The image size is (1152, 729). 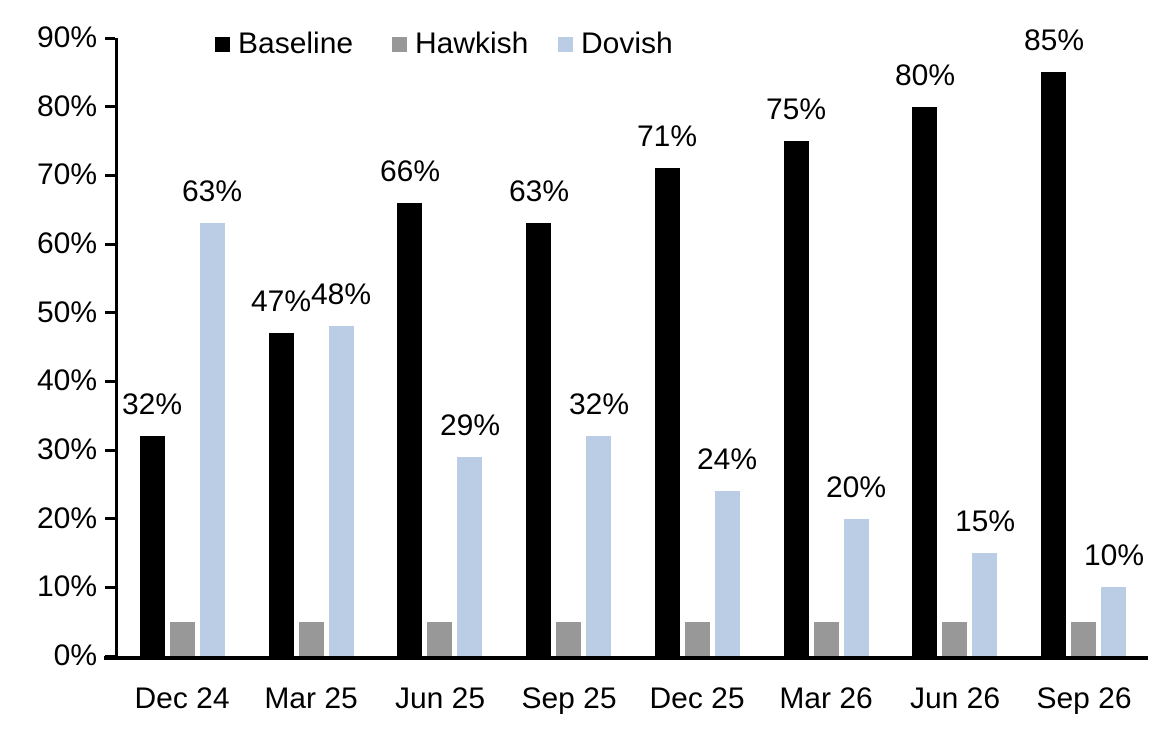 I want to click on data-label-dovish-jun-25: 29%, so click(x=470, y=425).